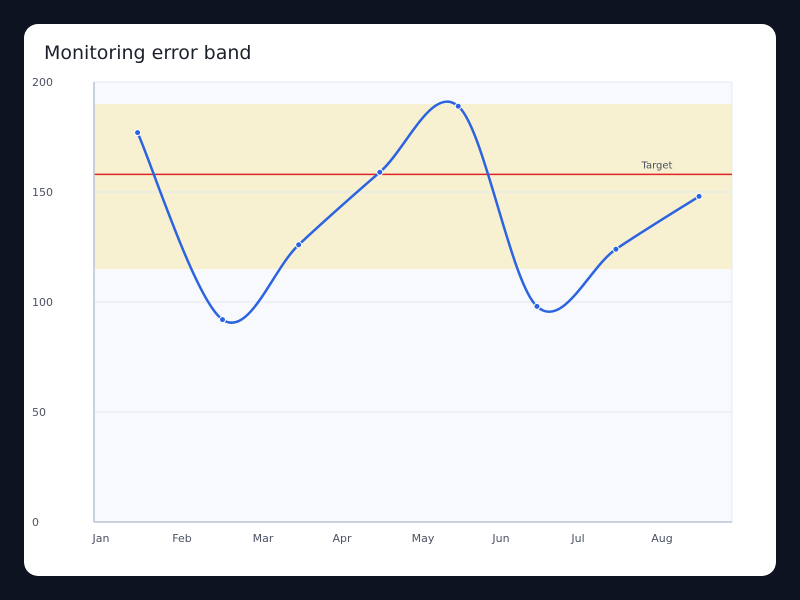 The image size is (800, 600). Describe the element at coordinates (39, 412) in the screenshot. I see `y-tick-label: 50` at that location.